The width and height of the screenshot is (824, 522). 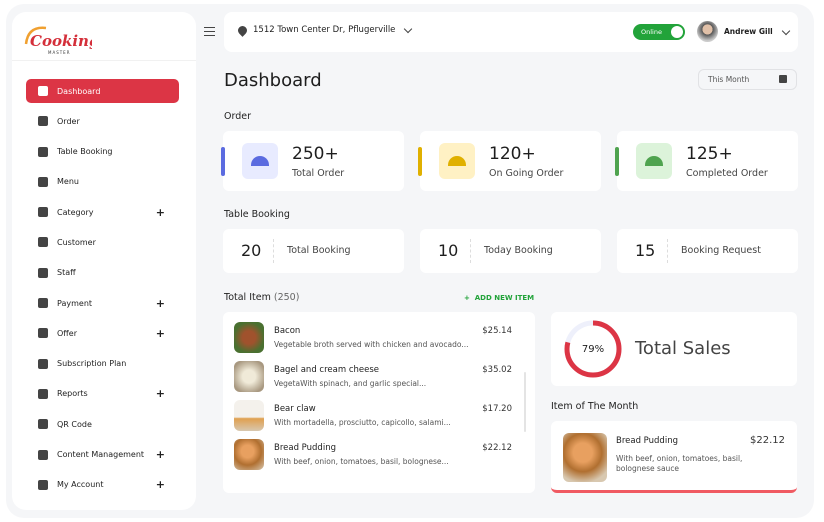 I want to click on item-of-month-title: Item of The Month, so click(x=595, y=406).